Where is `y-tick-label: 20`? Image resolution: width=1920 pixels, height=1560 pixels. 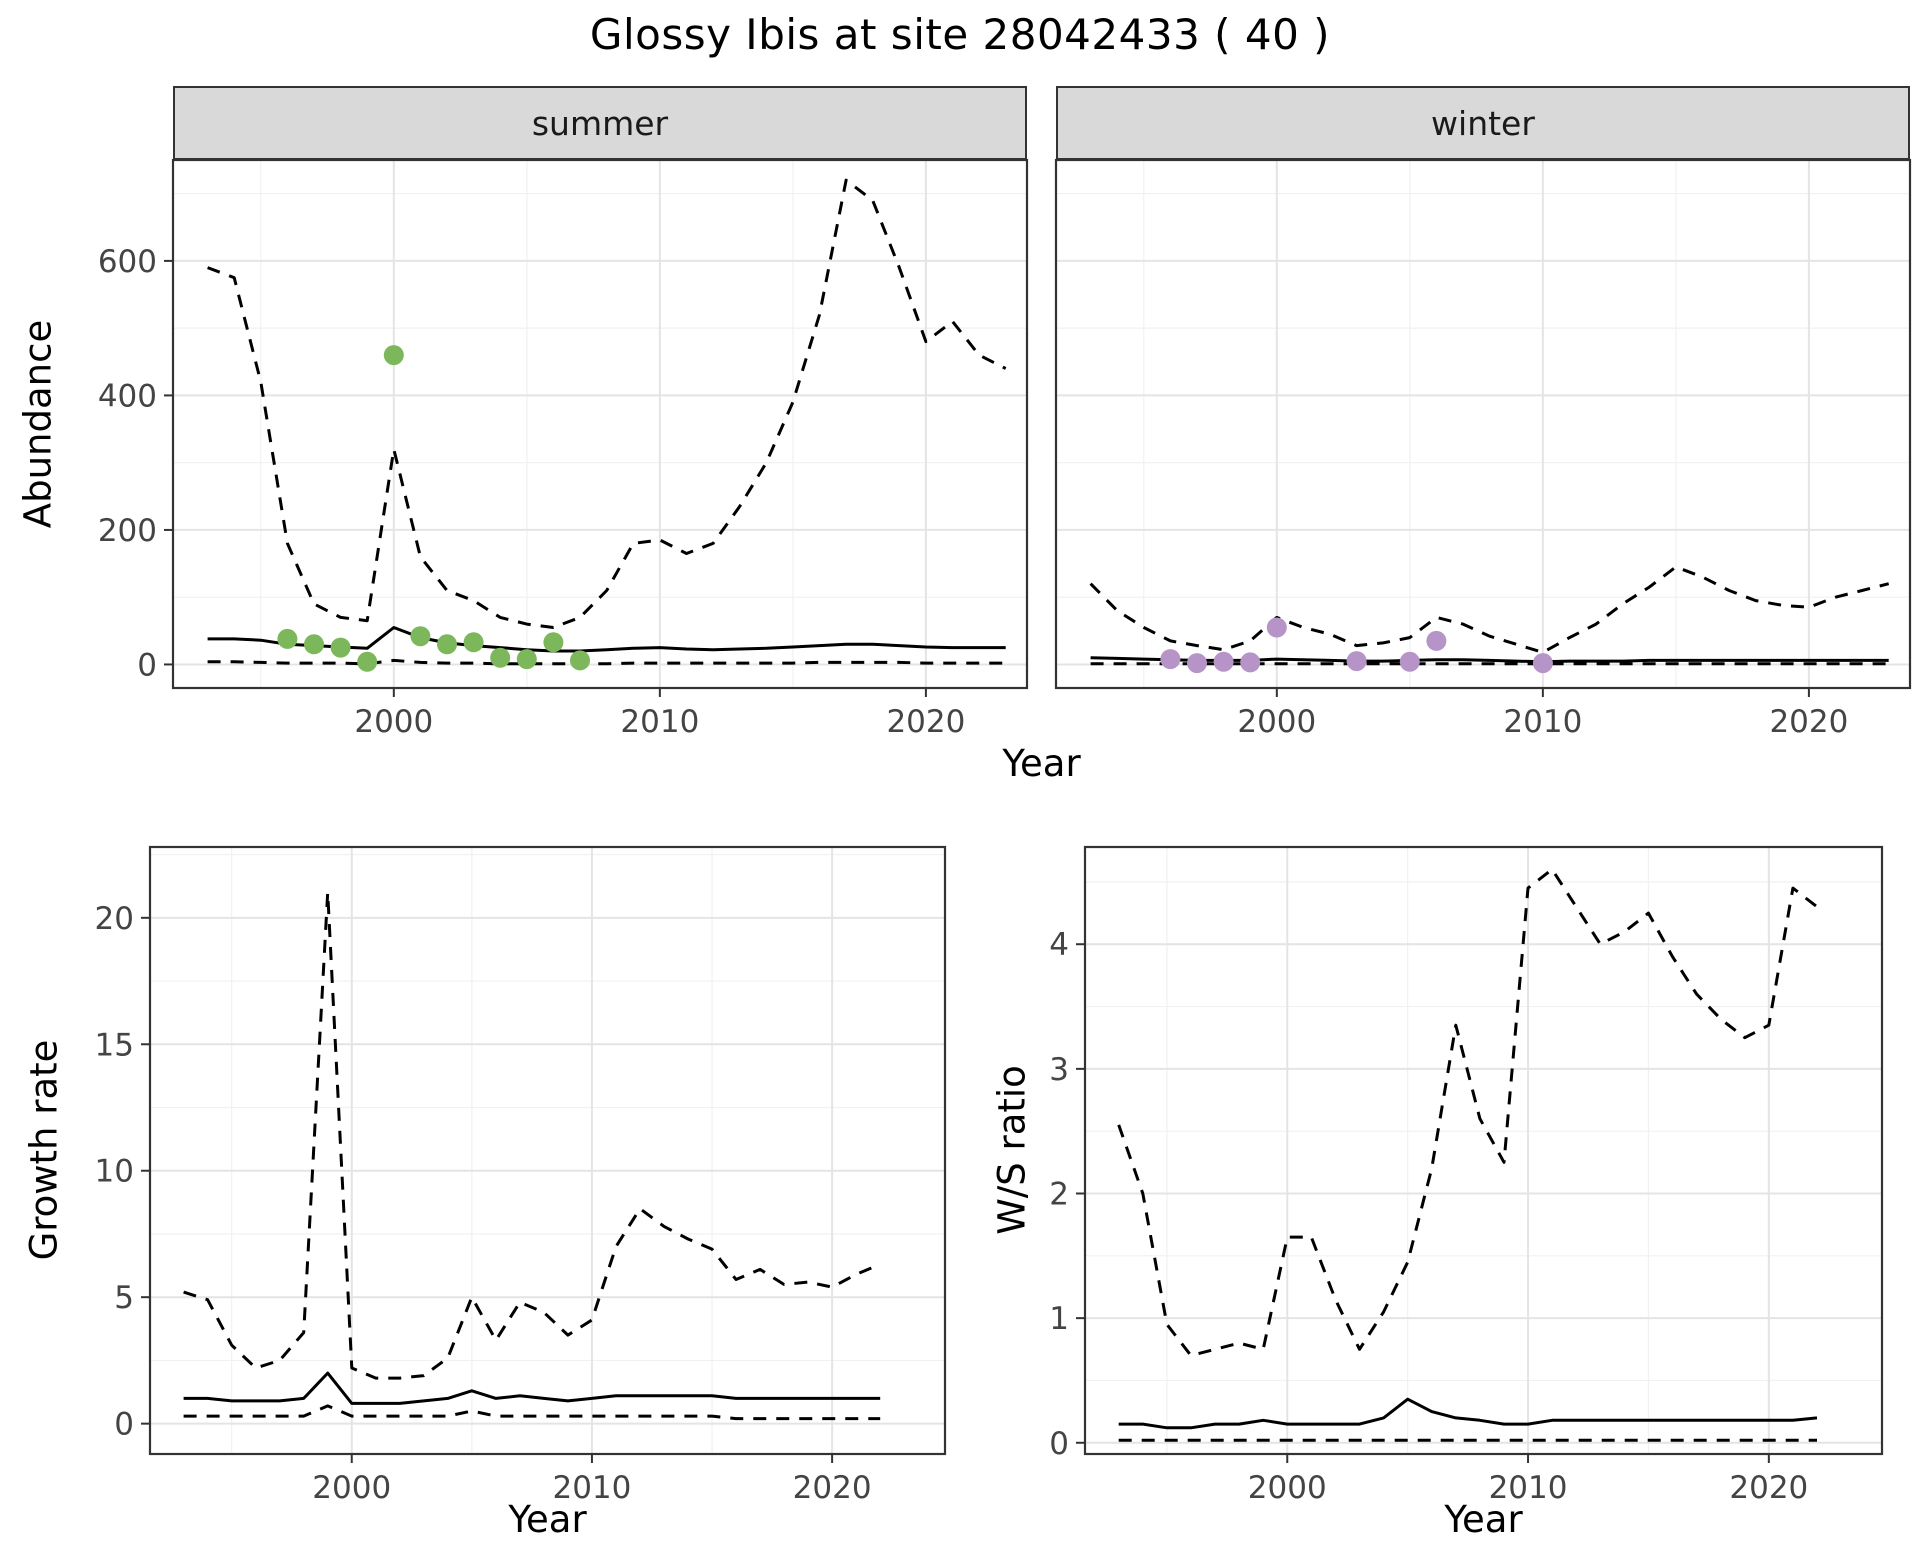
y-tick-label: 20 is located at coordinates (114, 919).